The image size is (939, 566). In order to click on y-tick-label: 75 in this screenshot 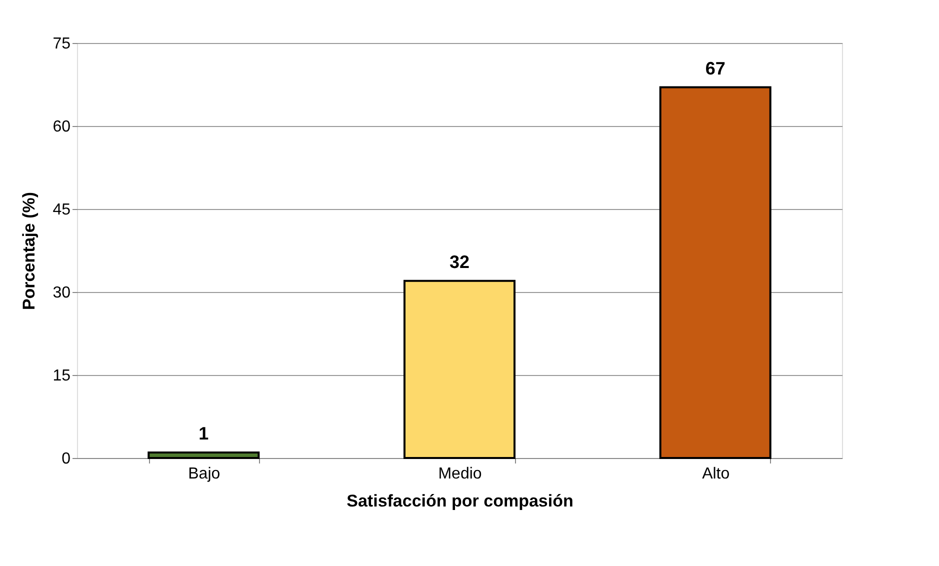, I will do `click(61, 44)`.